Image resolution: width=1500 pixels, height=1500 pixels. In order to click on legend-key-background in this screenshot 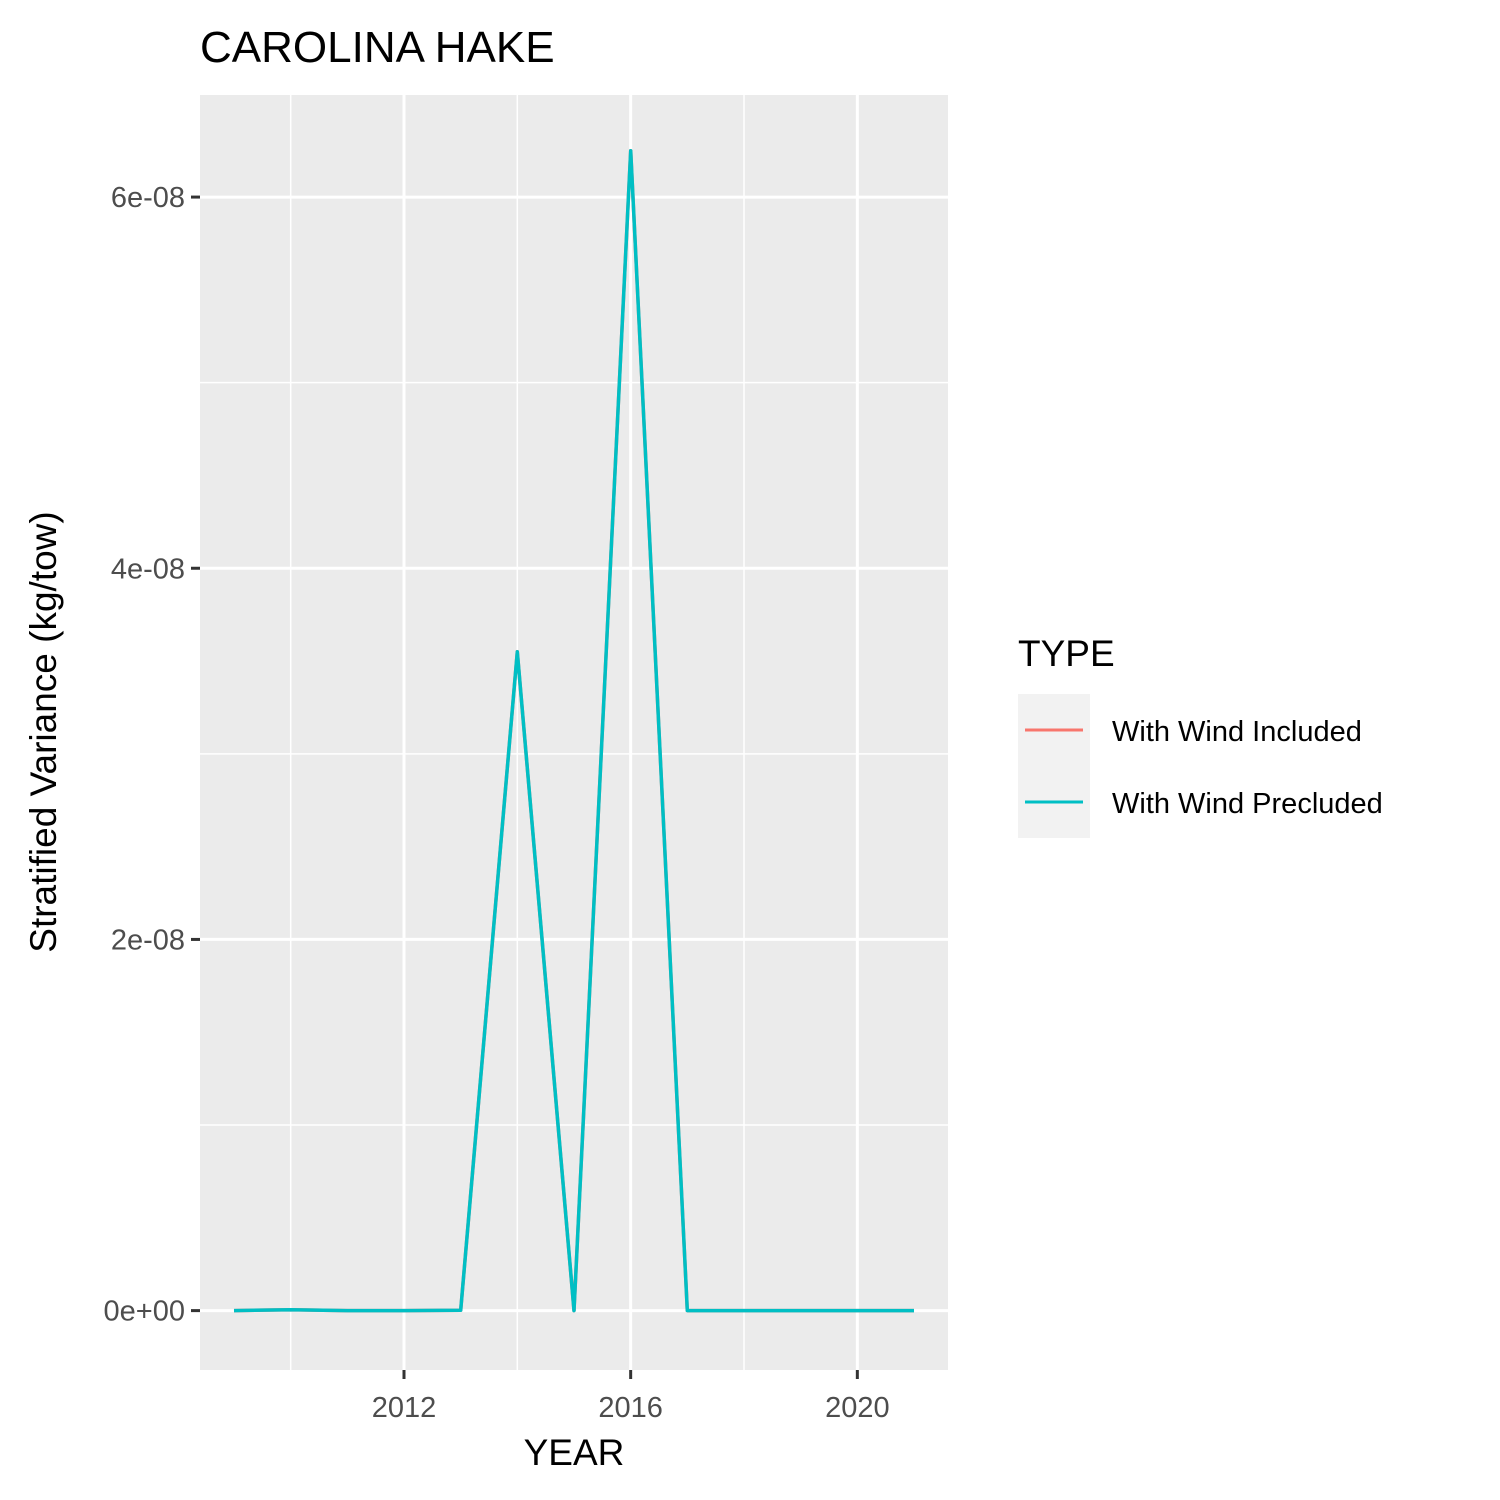, I will do `click(1054, 766)`.